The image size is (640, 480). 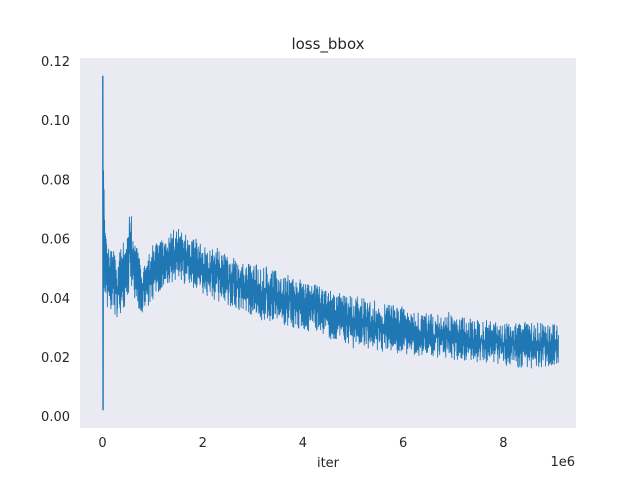 I want to click on y-tick-label: 0.06, so click(x=55, y=240).